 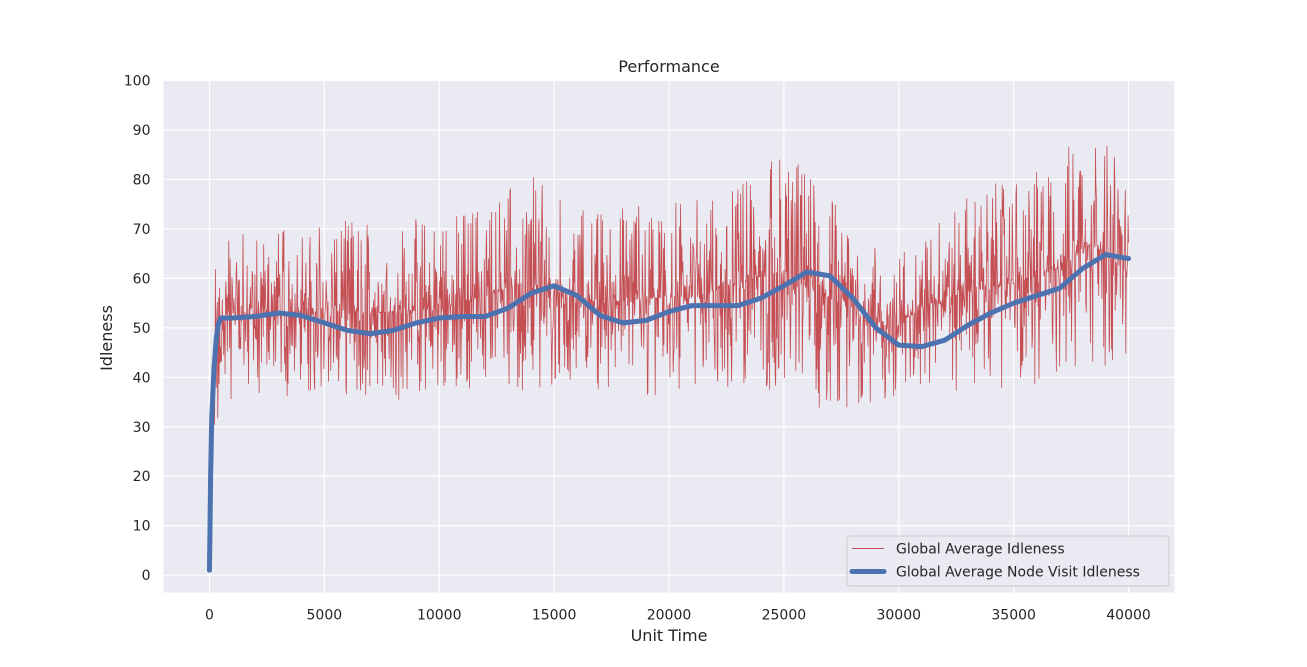 What do you see at coordinates (142, 477) in the screenshot?
I see `y-tick-label: 20` at bounding box center [142, 477].